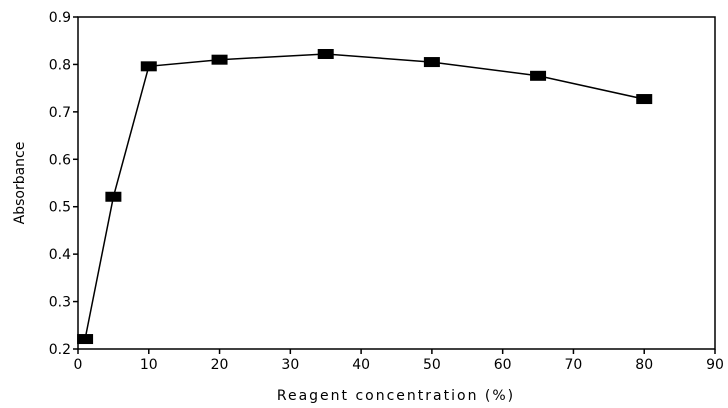 The height and width of the screenshot is (408, 728). I want to click on y-tick-label: 0.9, so click(60, 18).